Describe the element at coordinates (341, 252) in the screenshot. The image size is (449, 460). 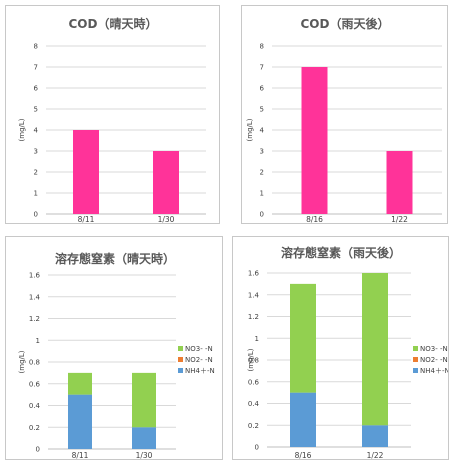
I see `chart-title: 溶存態窒素（雨天後）` at that location.